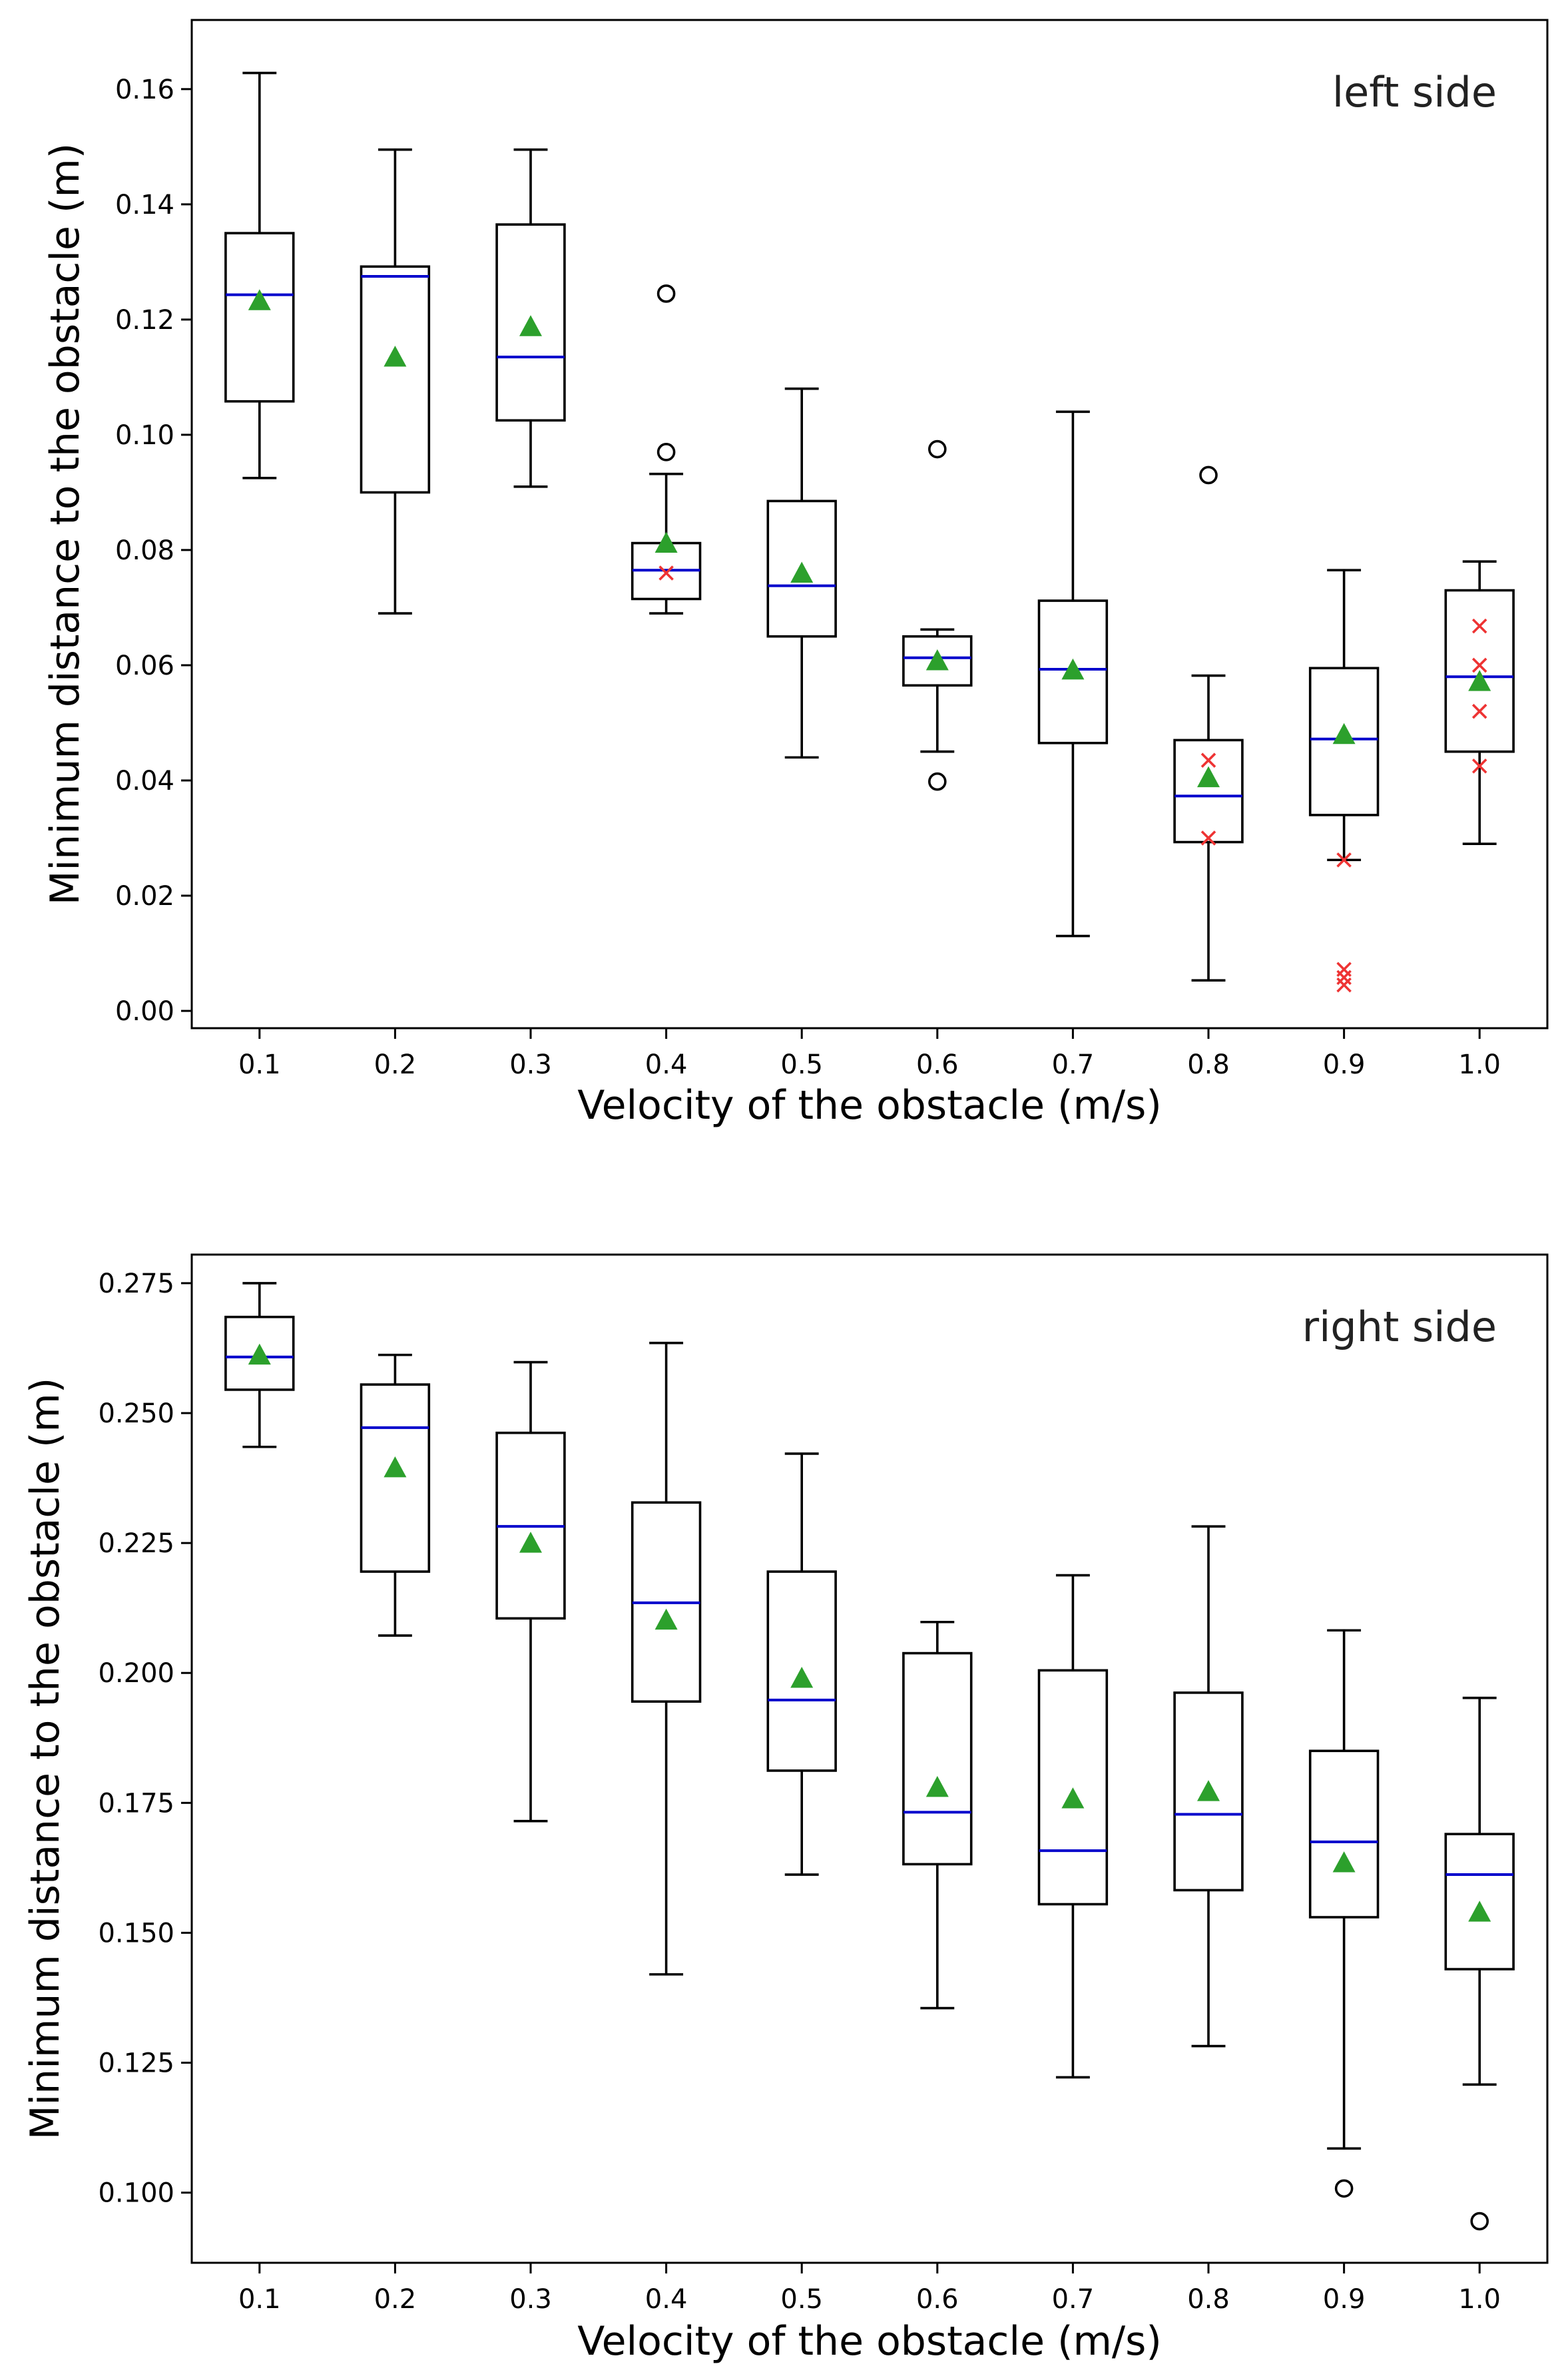 The width and height of the screenshot is (1566, 2380). Describe the element at coordinates (136, 1543) in the screenshot. I see `y-tick-label: 0.225` at that location.